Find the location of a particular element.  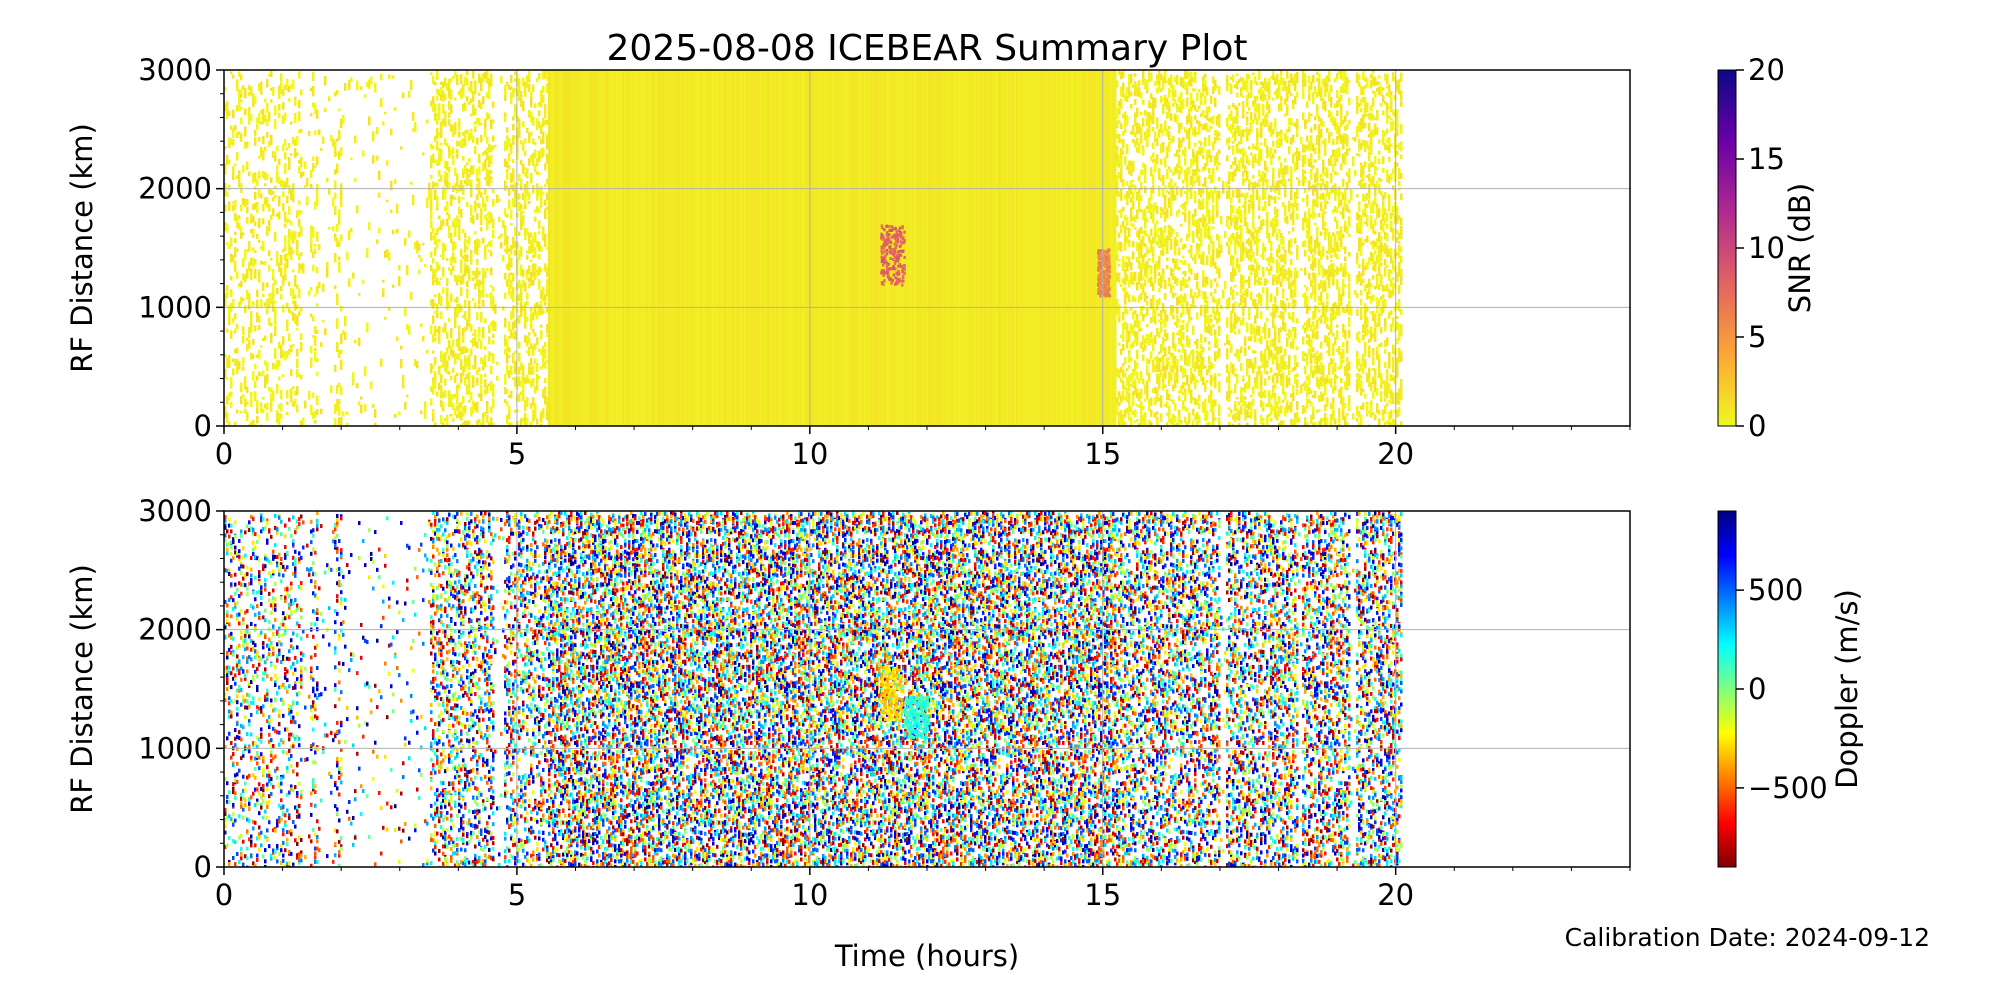

xlabel: Time (hours) is located at coordinates (926, 956).